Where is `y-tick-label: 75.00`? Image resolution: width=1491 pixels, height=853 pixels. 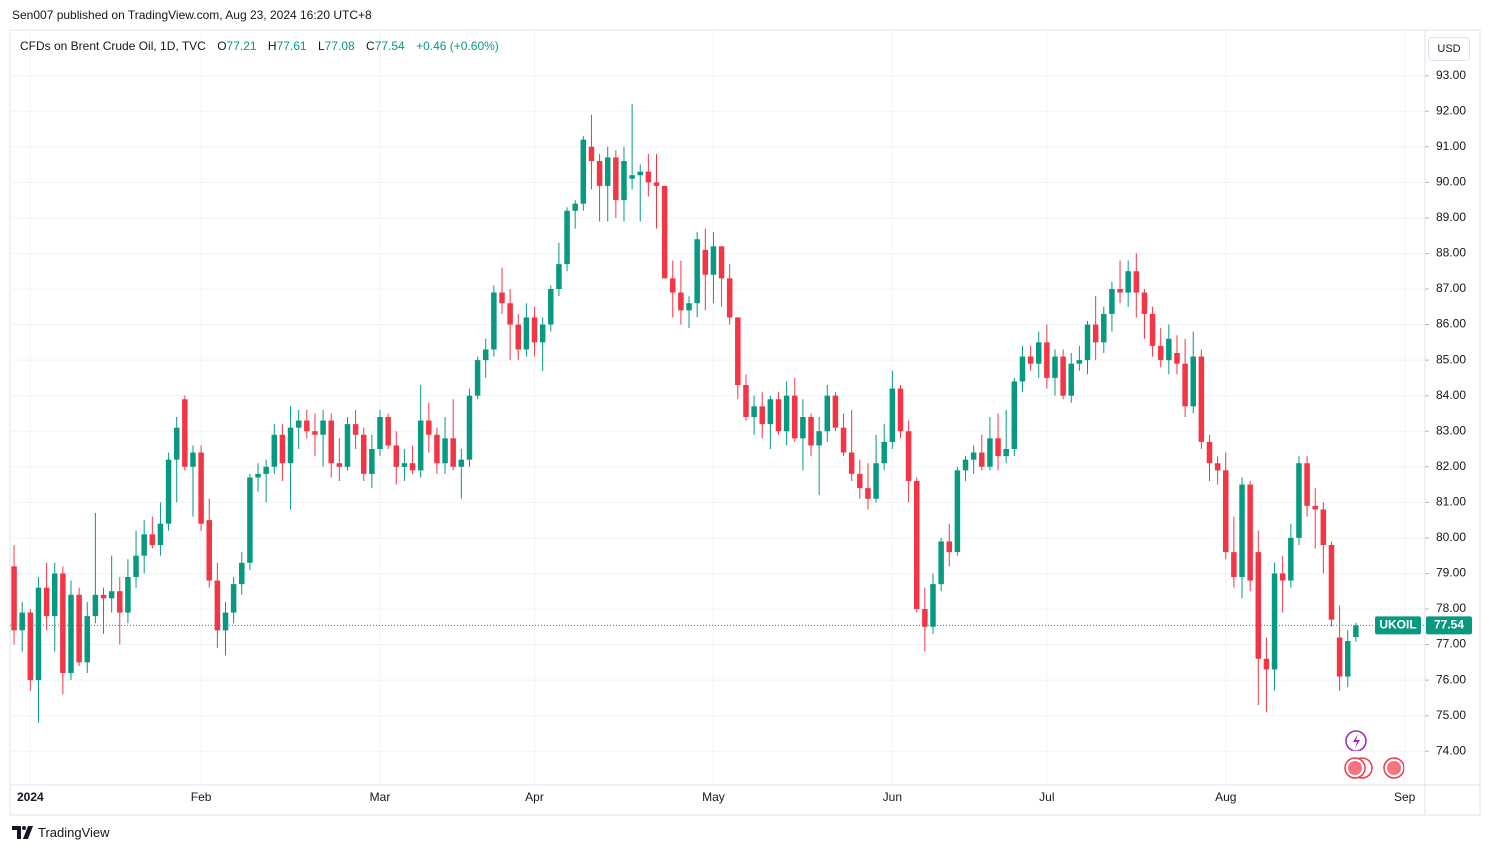 y-tick-label: 75.00 is located at coordinates (1451, 715).